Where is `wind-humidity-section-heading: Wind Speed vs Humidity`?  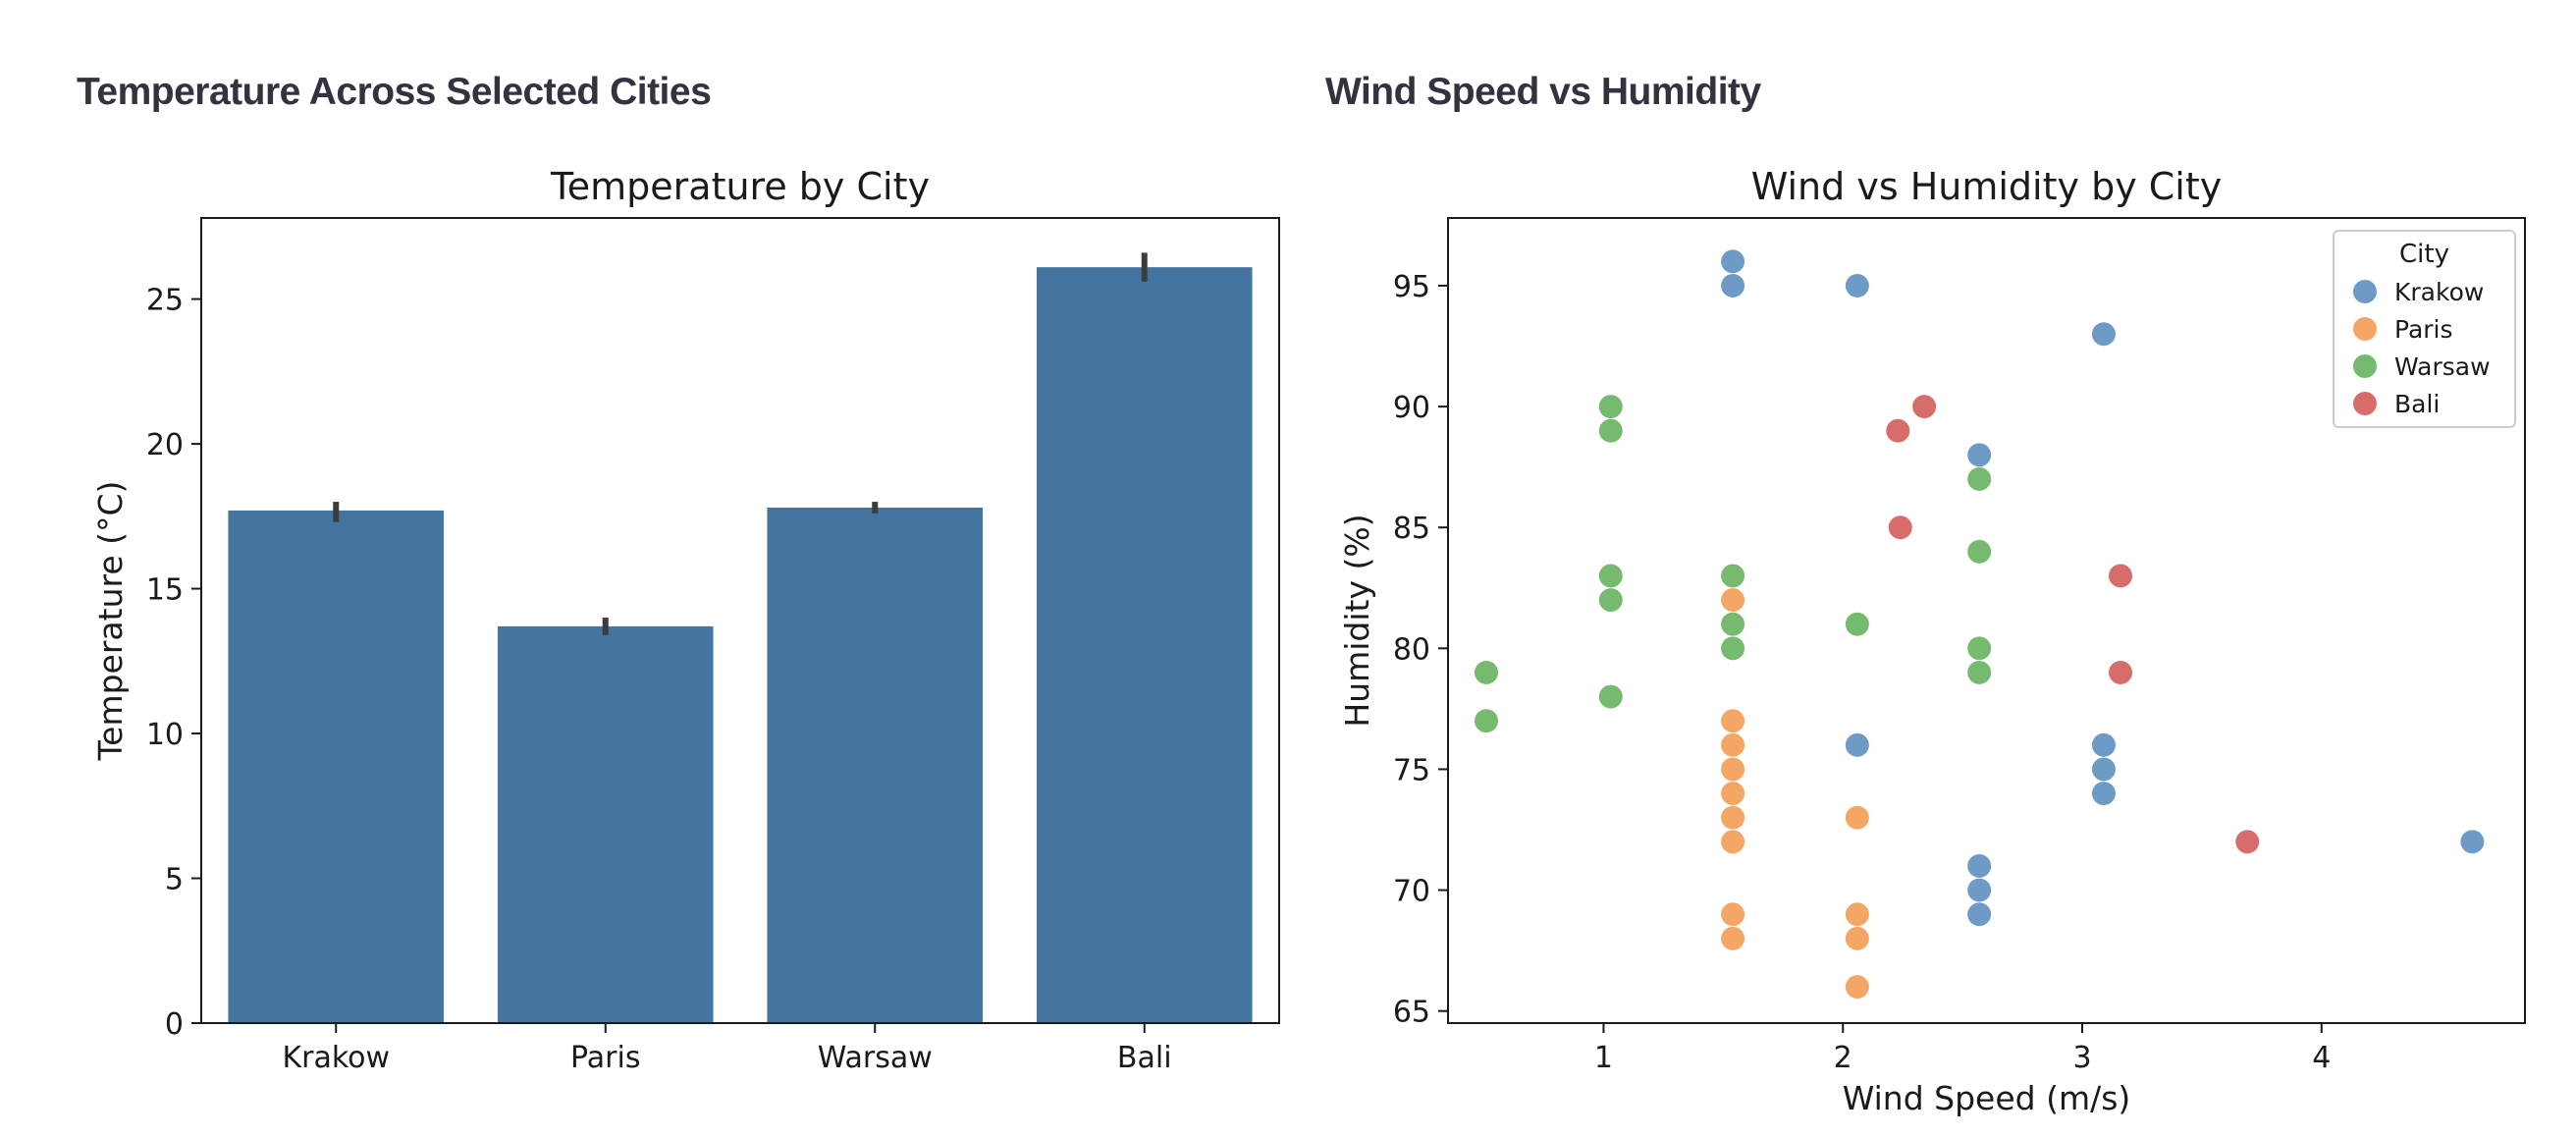
wind-humidity-section-heading: Wind Speed vs Humidity is located at coordinates (1543, 92).